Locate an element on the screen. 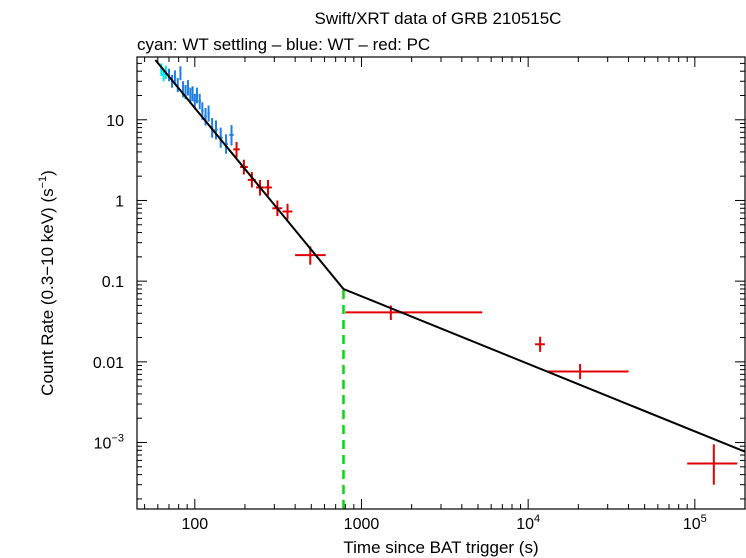 This screenshot has width=746, height=558. y-axis-label-end: ) is located at coordinates (47, 173).